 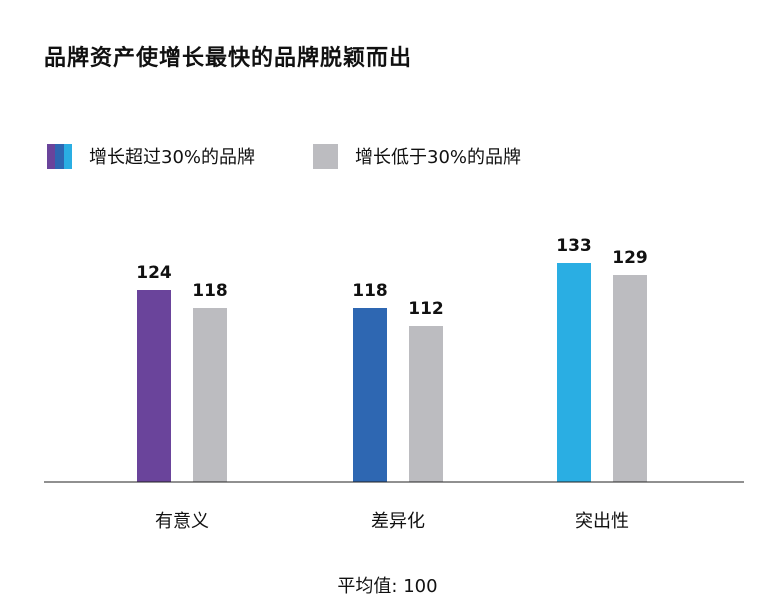 What do you see at coordinates (630, 258) in the screenshot?
I see `data-label: 129` at bounding box center [630, 258].